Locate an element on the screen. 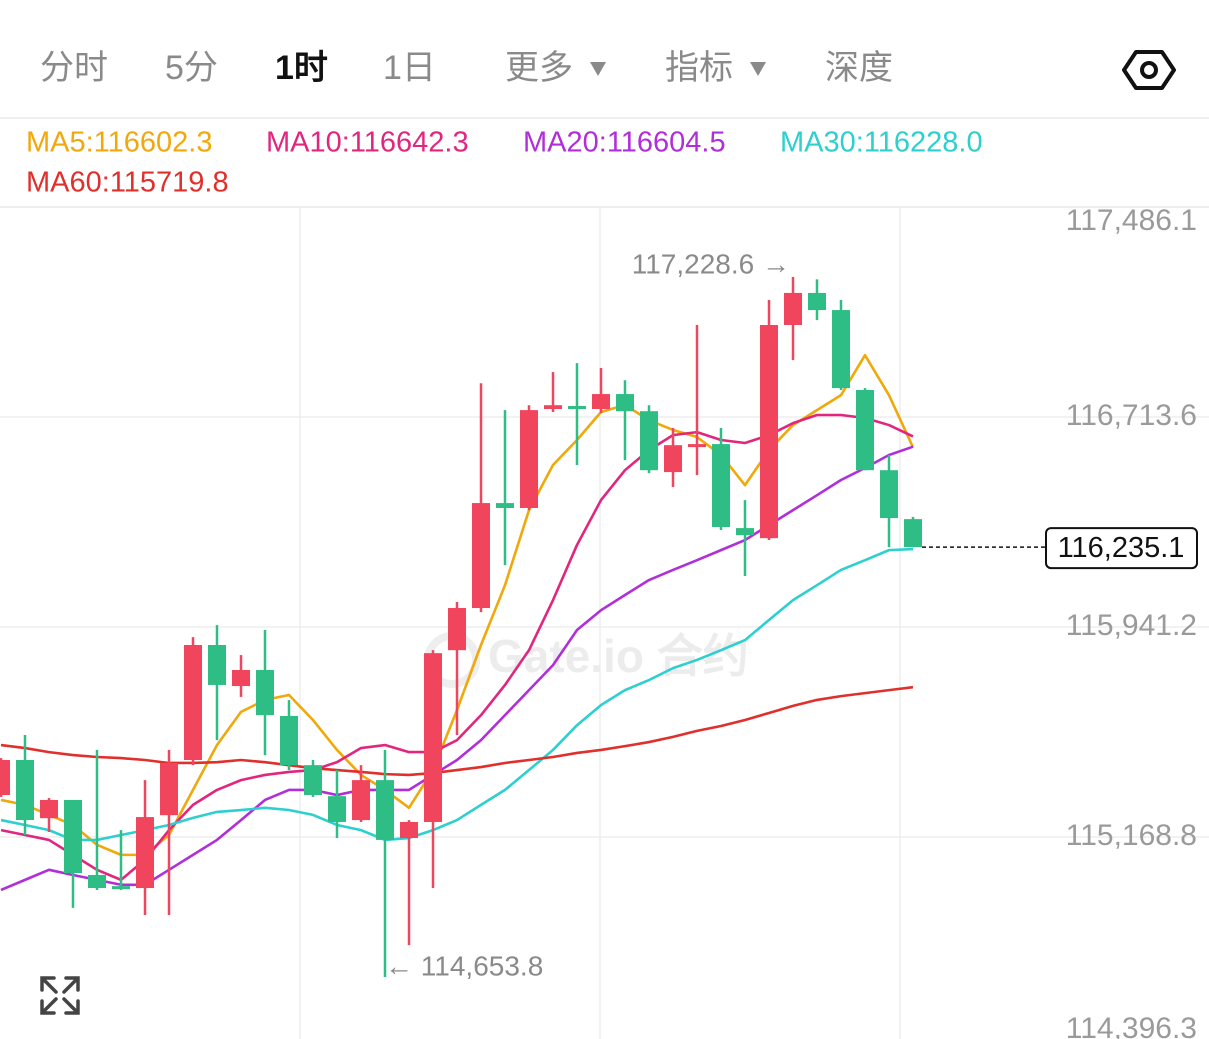 This screenshot has height=1039, width=1209. tab: 5分 is located at coordinates (191, 68).